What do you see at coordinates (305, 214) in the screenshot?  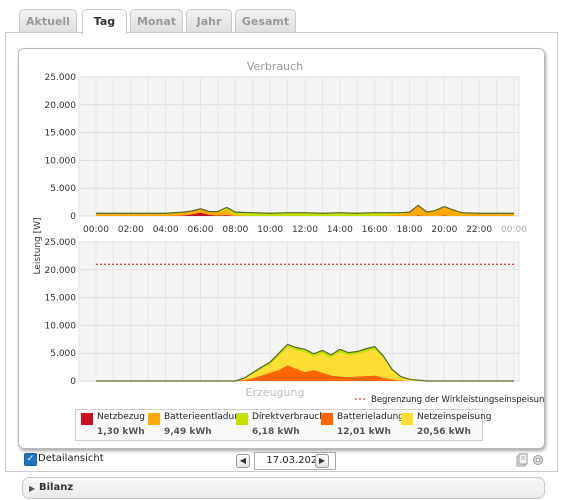 I see `area-netzbezug` at bounding box center [305, 214].